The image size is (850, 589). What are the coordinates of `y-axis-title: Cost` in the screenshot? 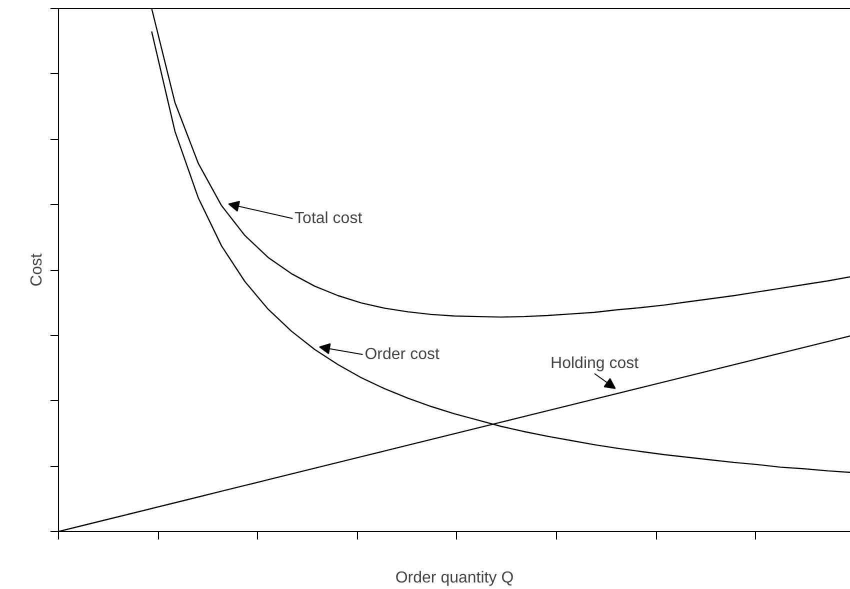 It's located at (37, 269).